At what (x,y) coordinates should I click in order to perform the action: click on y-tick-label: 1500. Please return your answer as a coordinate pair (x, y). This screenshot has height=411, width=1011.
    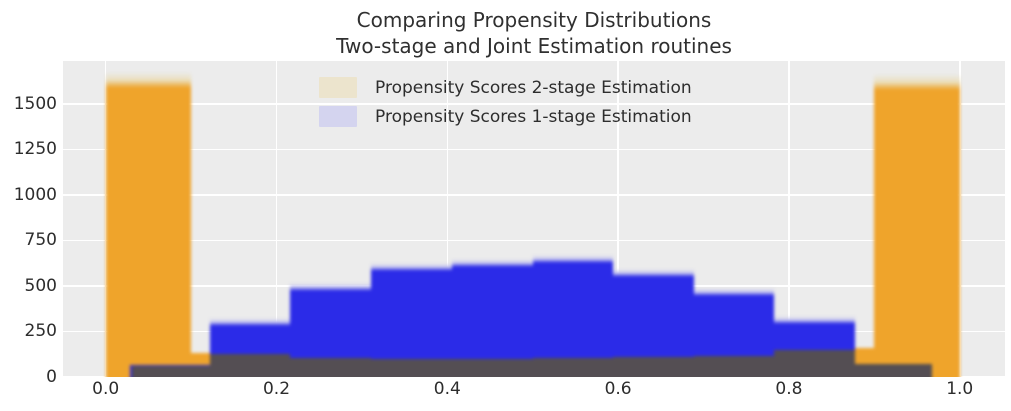
    Looking at the image, I should click on (35, 103).